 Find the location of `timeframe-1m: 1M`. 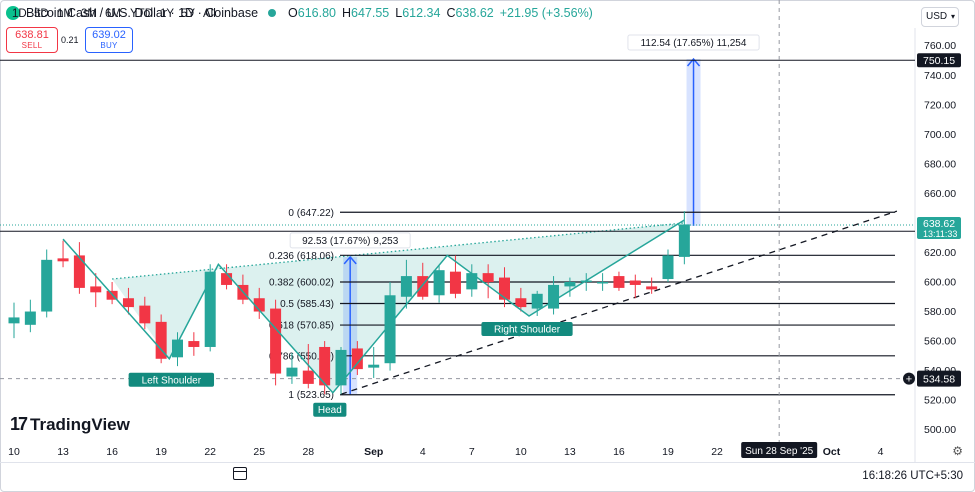

timeframe-1m: 1M is located at coordinates (65, 14).